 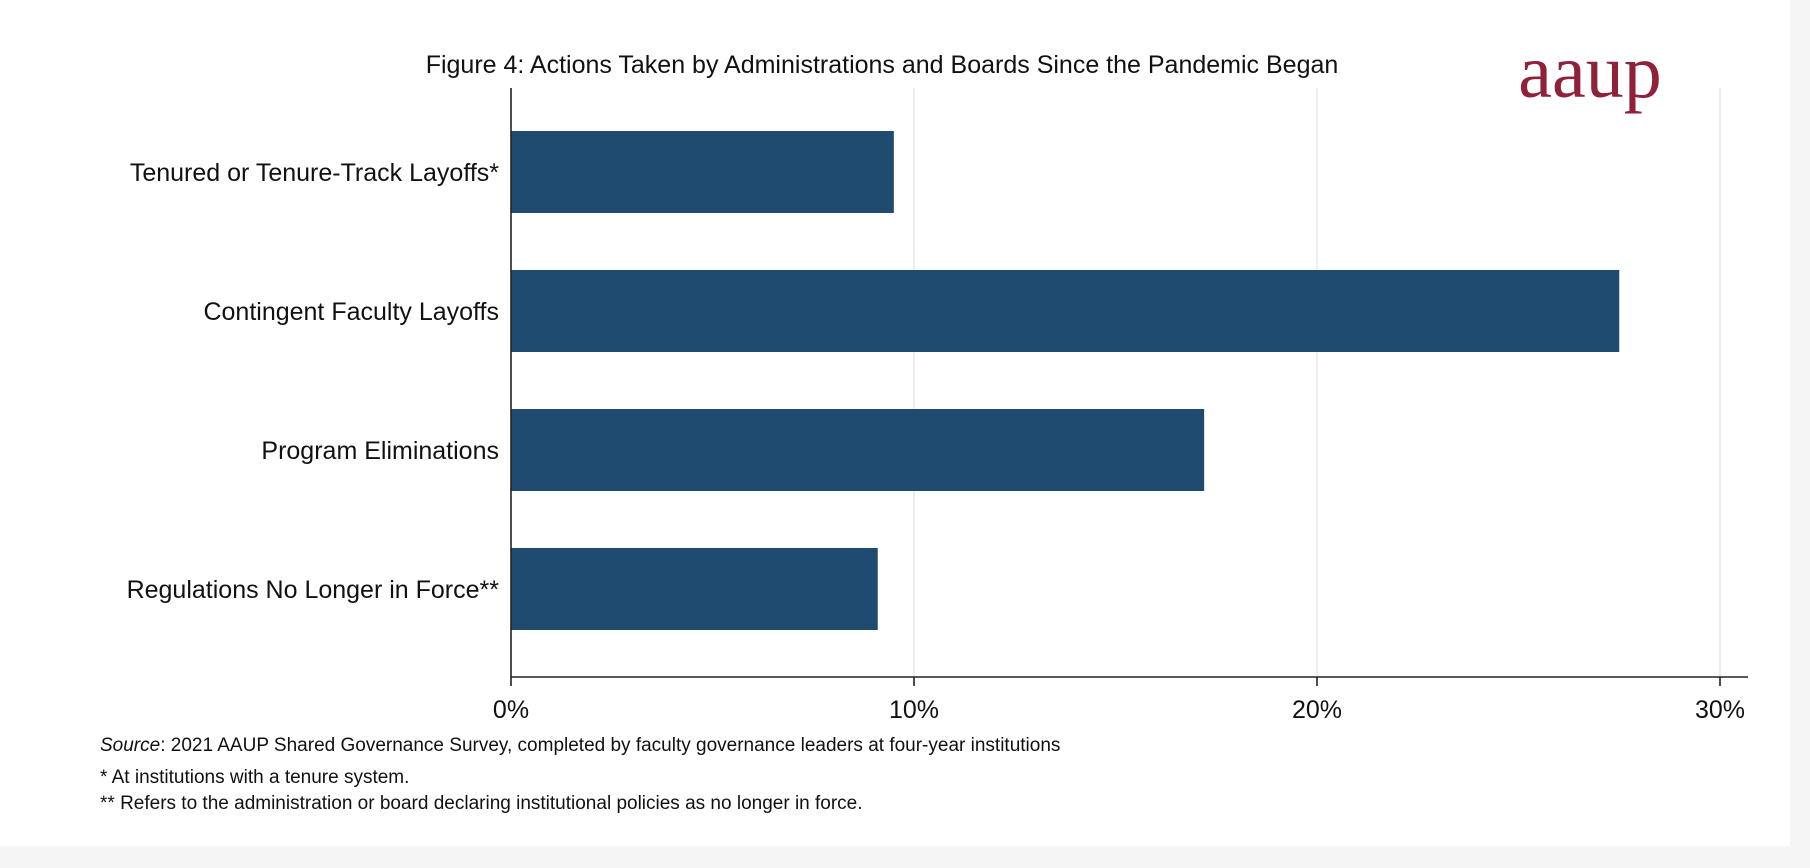 What do you see at coordinates (255, 777) in the screenshot?
I see `footnote-tenure-system: * At institutions with a tenure system.` at bounding box center [255, 777].